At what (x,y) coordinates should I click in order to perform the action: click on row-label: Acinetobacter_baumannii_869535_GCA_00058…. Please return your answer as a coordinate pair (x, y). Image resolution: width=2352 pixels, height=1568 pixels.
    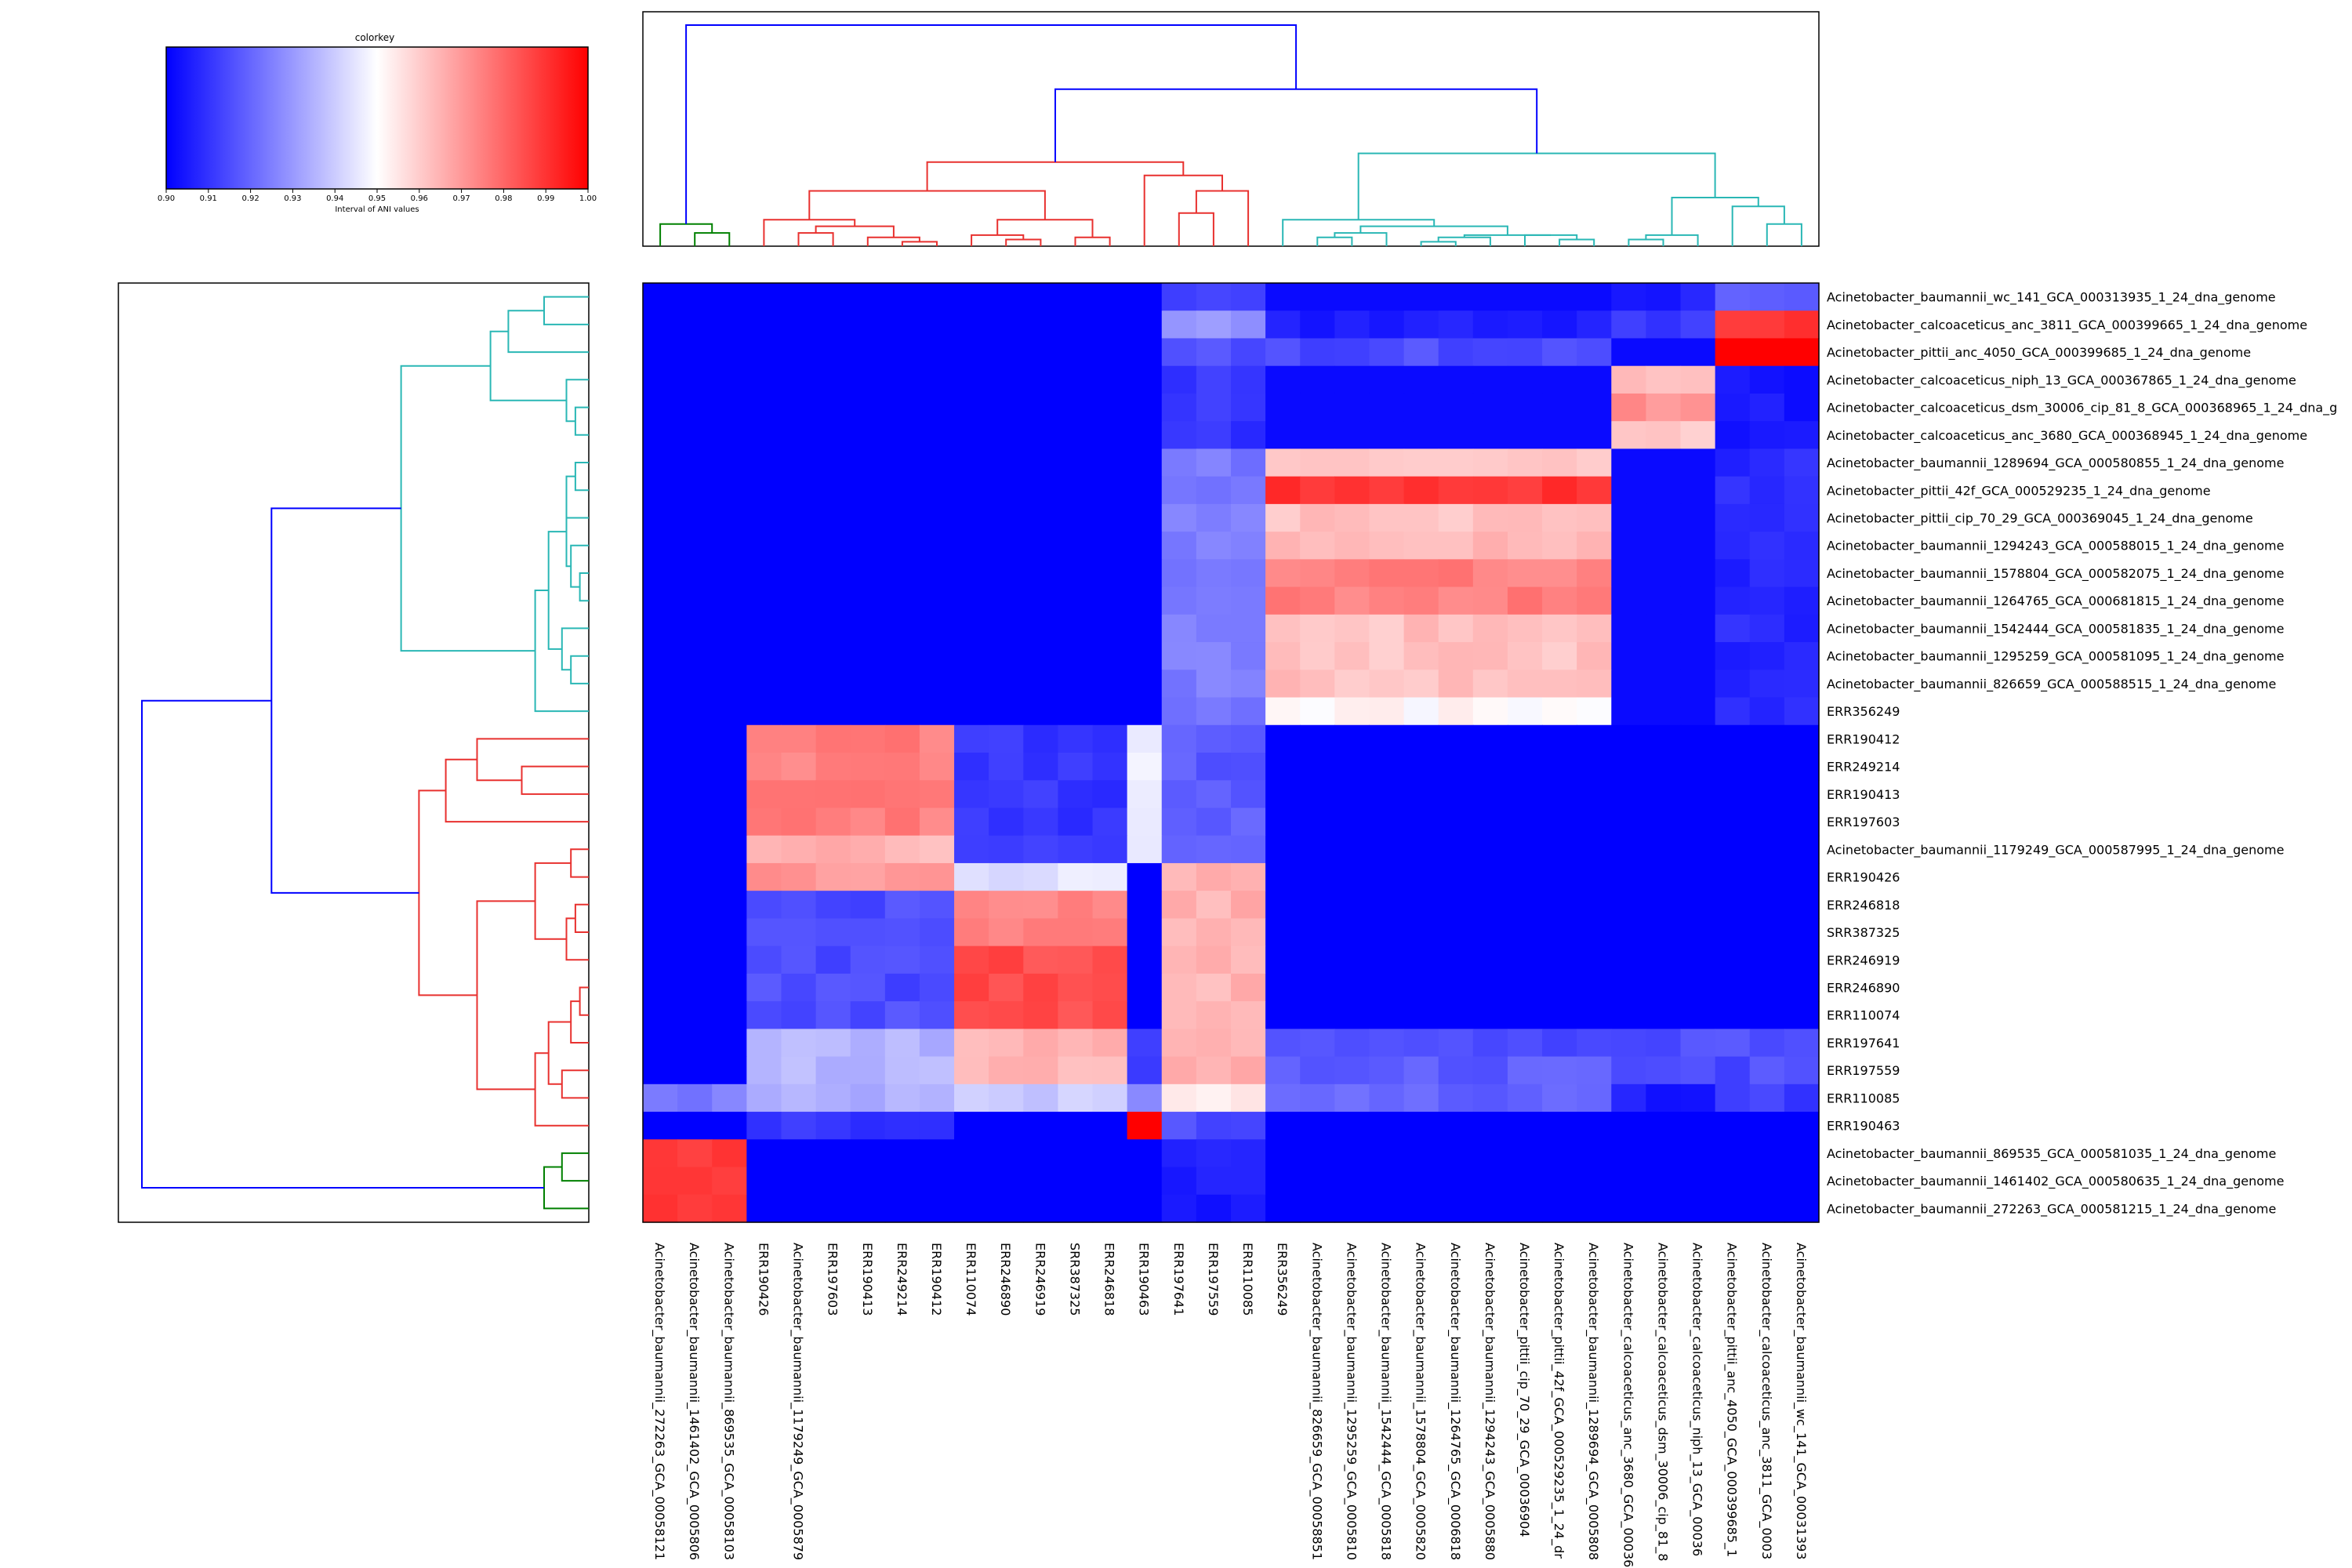
    Looking at the image, I should click on (2051, 1154).